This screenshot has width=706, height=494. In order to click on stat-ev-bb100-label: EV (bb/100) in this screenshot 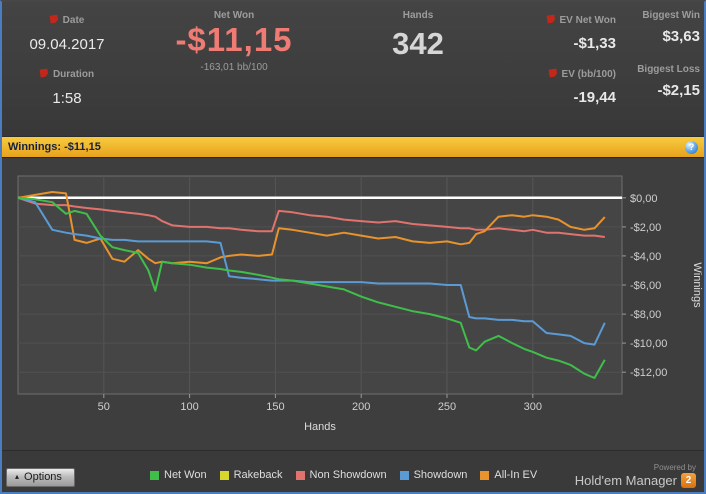, I will do `click(588, 74)`.